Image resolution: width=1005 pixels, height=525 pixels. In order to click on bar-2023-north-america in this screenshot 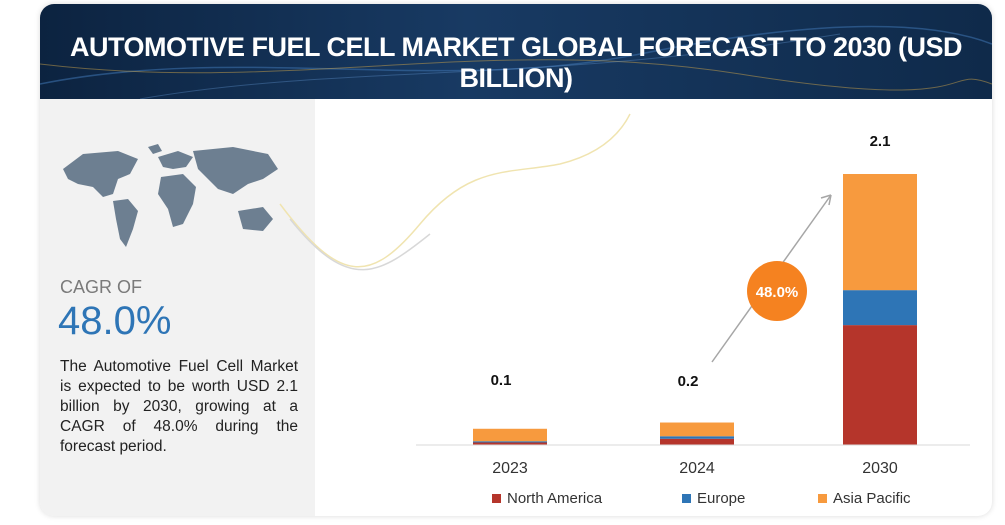, I will do `click(510, 443)`.